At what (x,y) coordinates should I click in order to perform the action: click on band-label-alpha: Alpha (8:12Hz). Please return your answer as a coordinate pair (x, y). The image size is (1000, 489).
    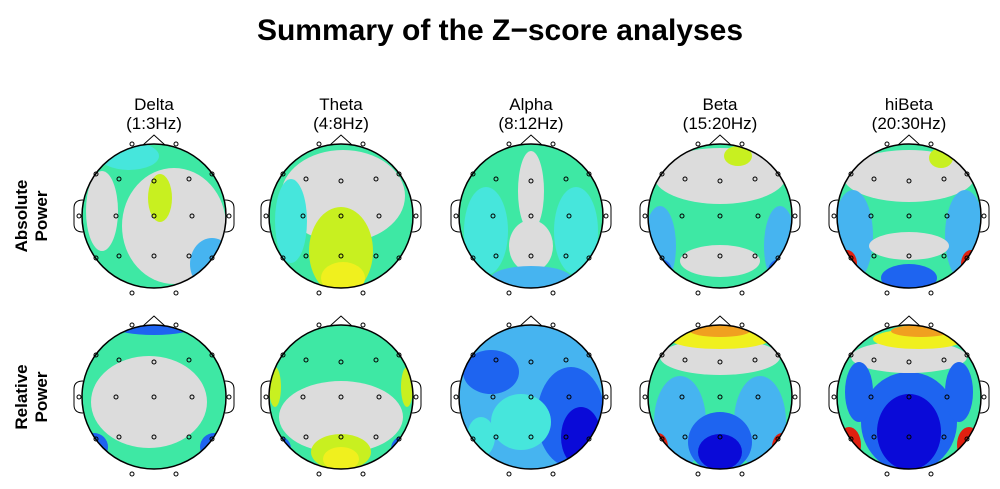
    Looking at the image, I should click on (531, 114).